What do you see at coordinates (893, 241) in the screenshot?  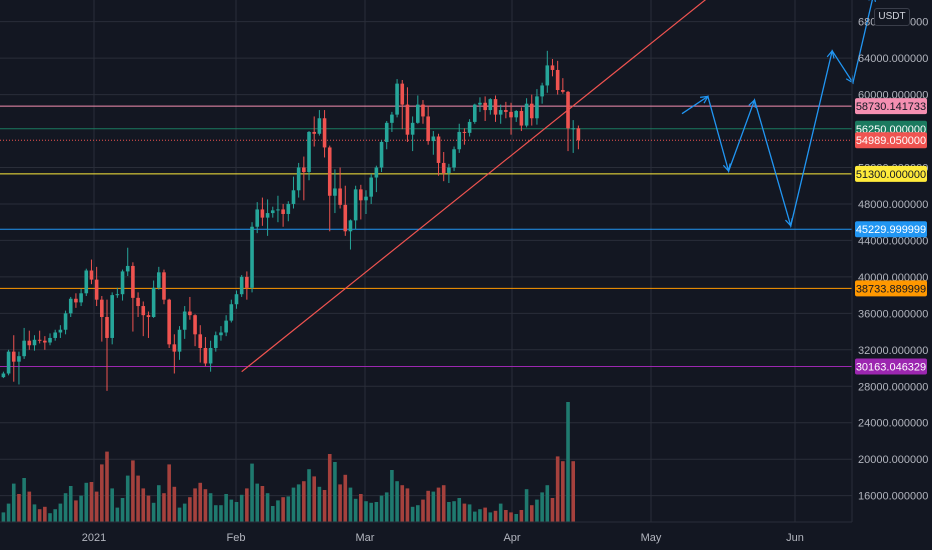 I see `y-tick-label: 44000.000000` at bounding box center [893, 241].